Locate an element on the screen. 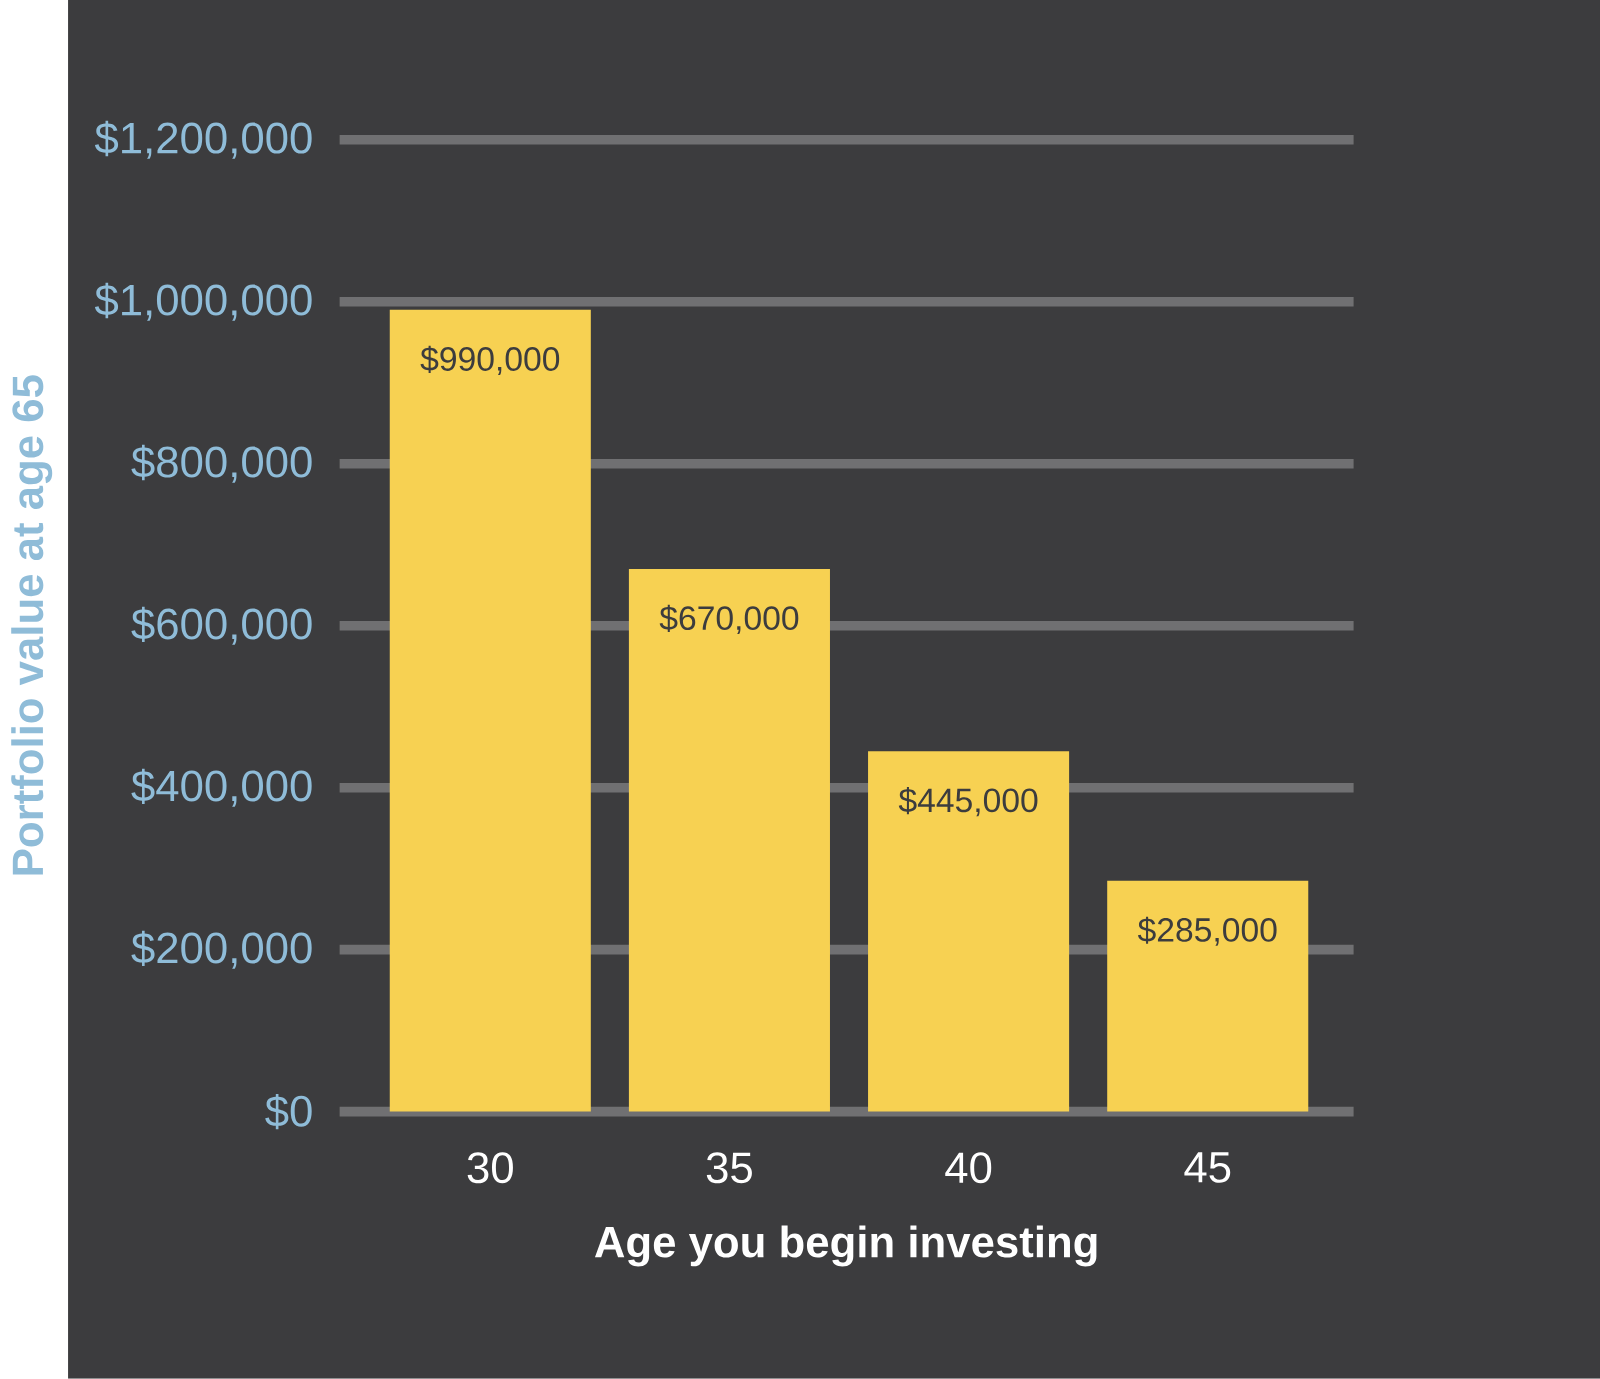 The image size is (1600, 1379). data-label: $670,000 is located at coordinates (729, 619).